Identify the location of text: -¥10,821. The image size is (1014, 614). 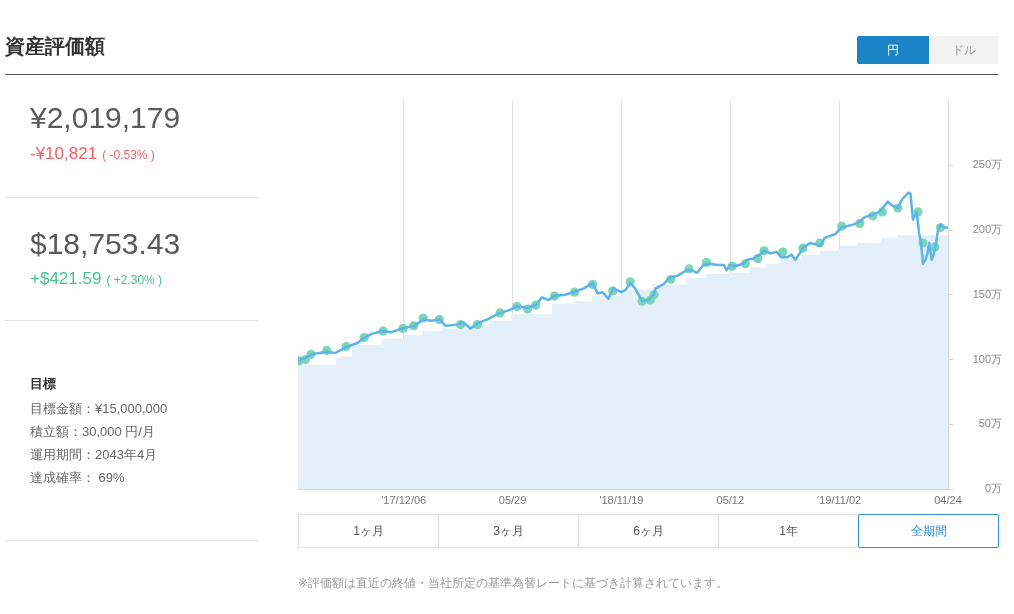
(64, 153).